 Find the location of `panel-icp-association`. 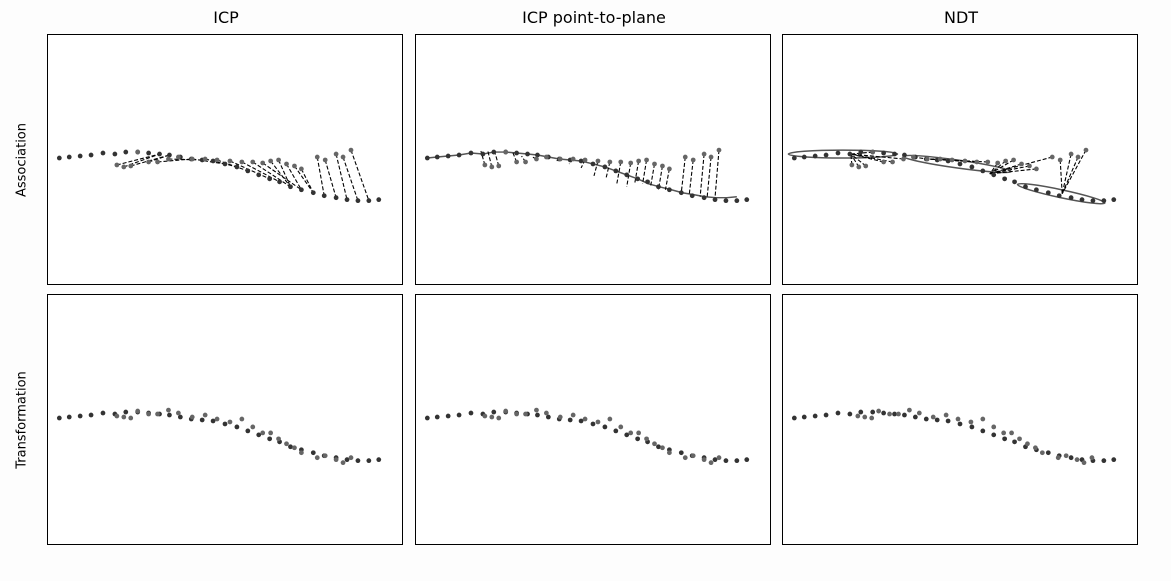

panel-icp-association is located at coordinates (225, 159).